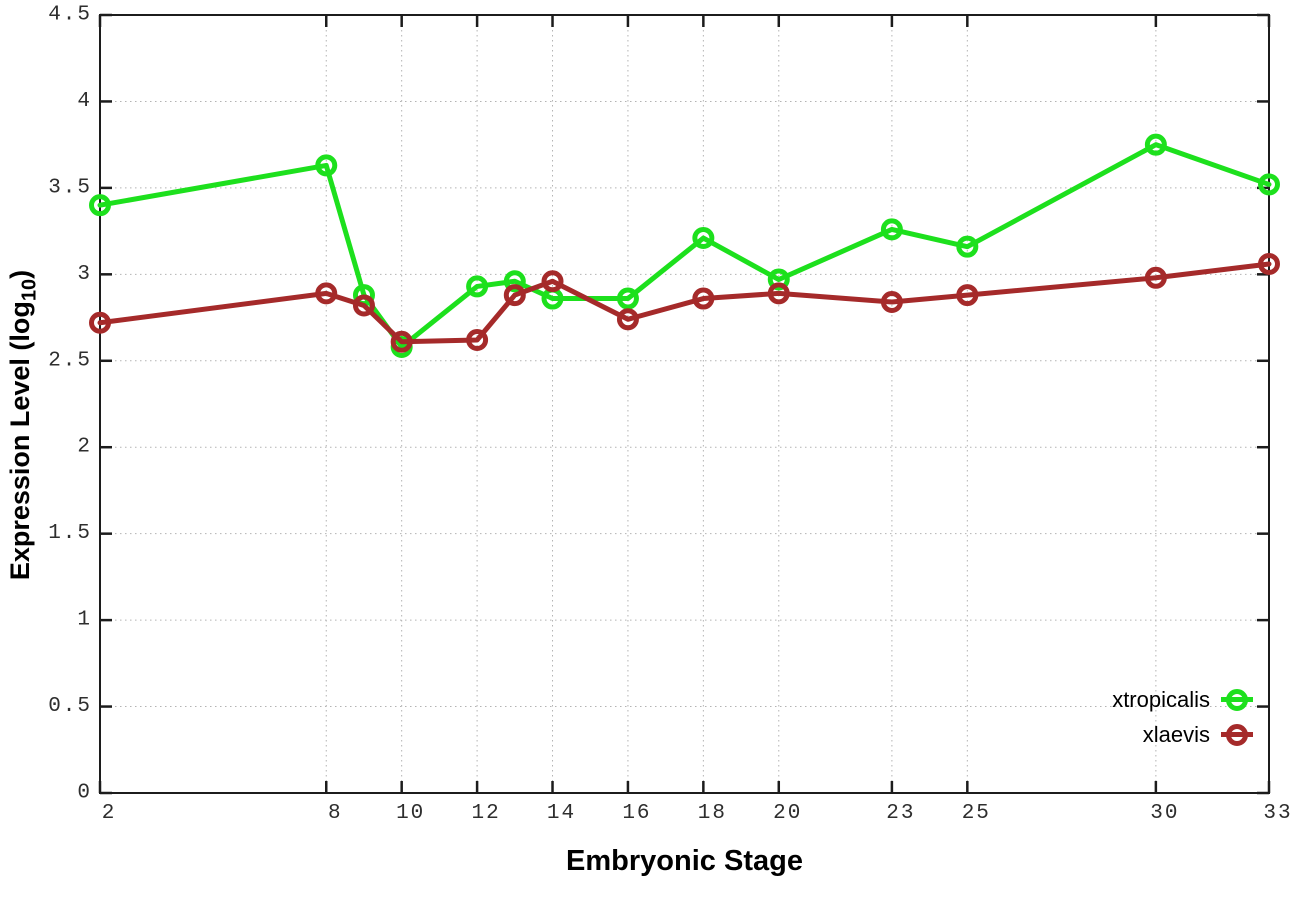 This screenshot has height=907, width=1296. What do you see at coordinates (84, 447) in the screenshot?
I see `y-tick-label: 2` at bounding box center [84, 447].